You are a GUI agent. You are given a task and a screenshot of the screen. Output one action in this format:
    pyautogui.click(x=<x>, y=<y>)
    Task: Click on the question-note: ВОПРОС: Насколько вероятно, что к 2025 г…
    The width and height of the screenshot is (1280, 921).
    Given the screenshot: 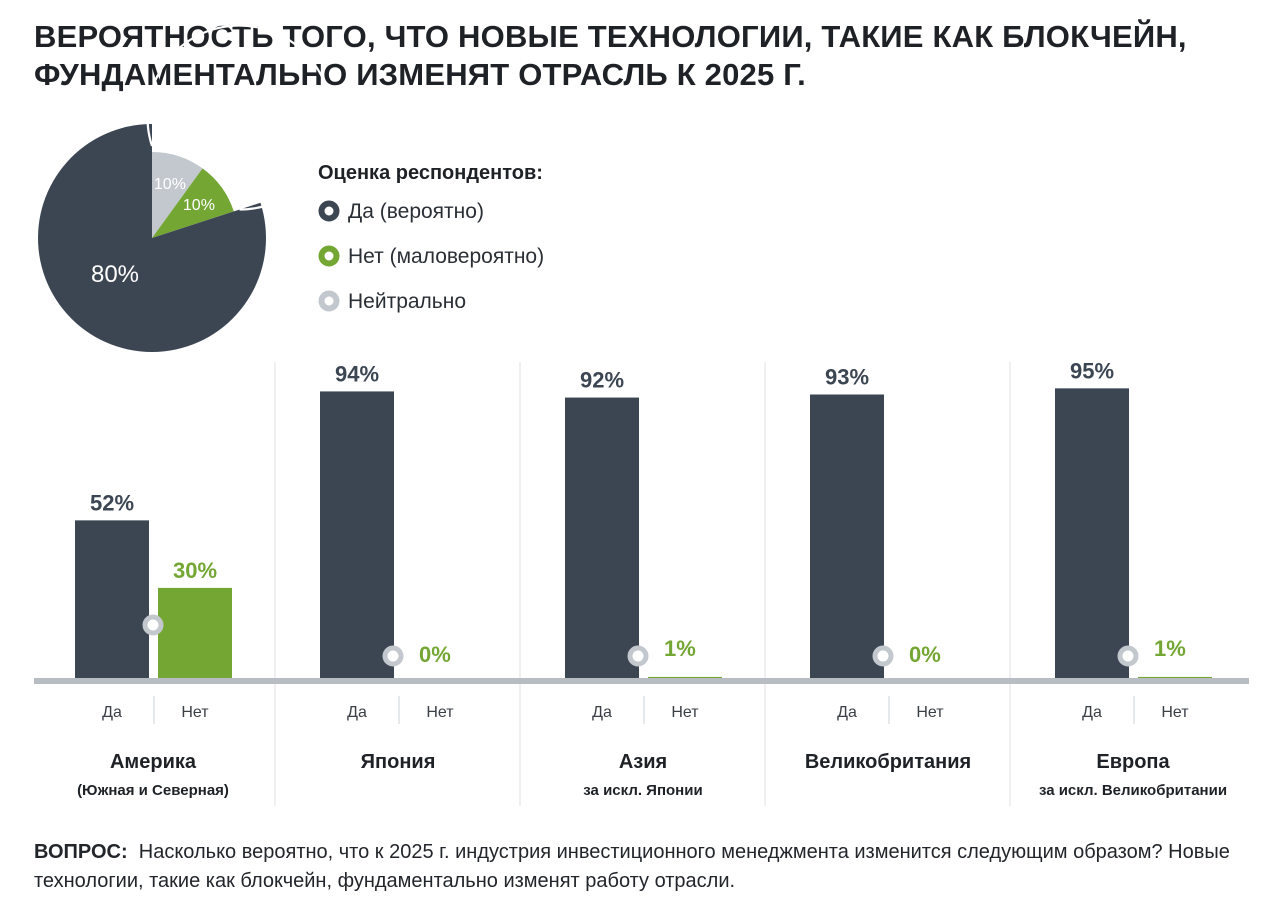 What is the action you would take?
    pyautogui.click(x=641, y=867)
    